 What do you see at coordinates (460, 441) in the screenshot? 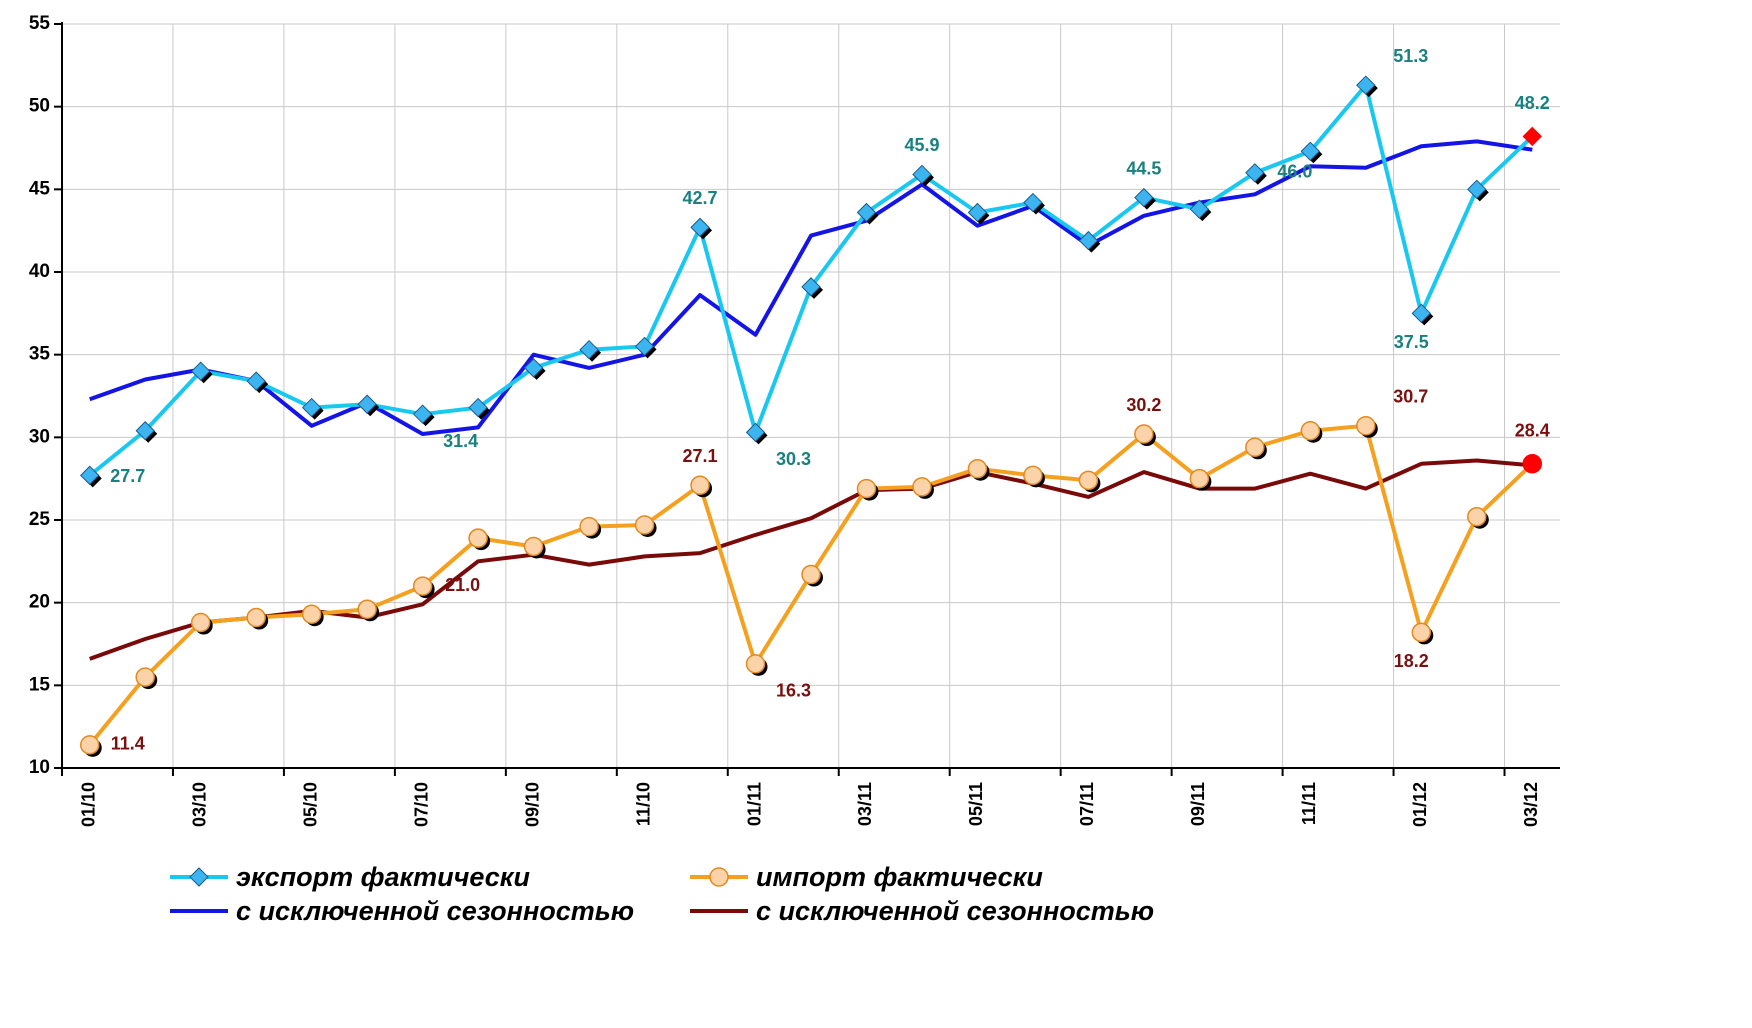
I see `data-label: 31.4` at bounding box center [460, 441].